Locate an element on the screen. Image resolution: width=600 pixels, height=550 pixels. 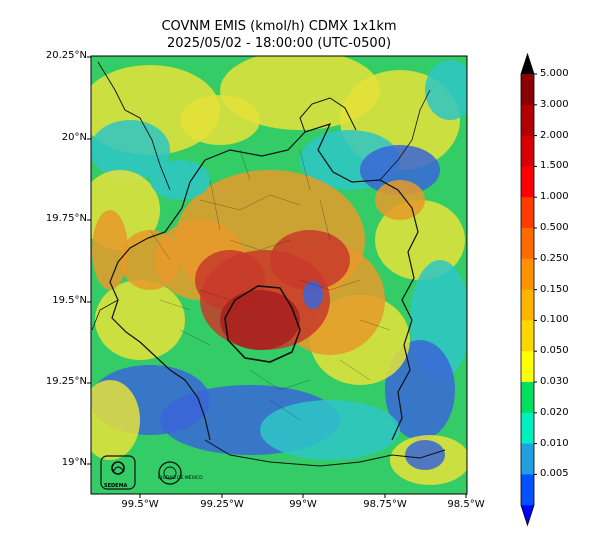
colorbar-label: 0.100 is located at coordinates (554, 320).